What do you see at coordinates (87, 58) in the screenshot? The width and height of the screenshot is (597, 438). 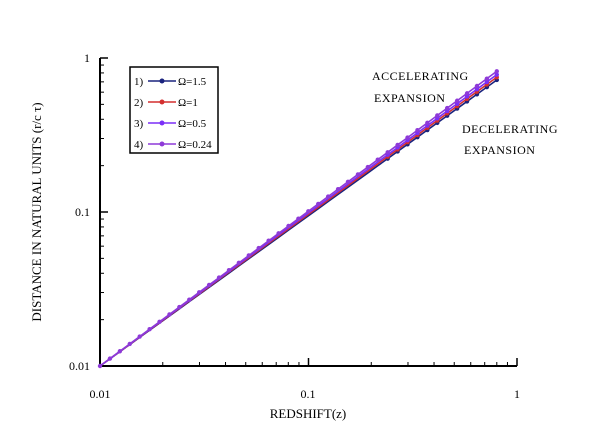 I see `y-tick-label-1: 1` at bounding box center [87, 58].